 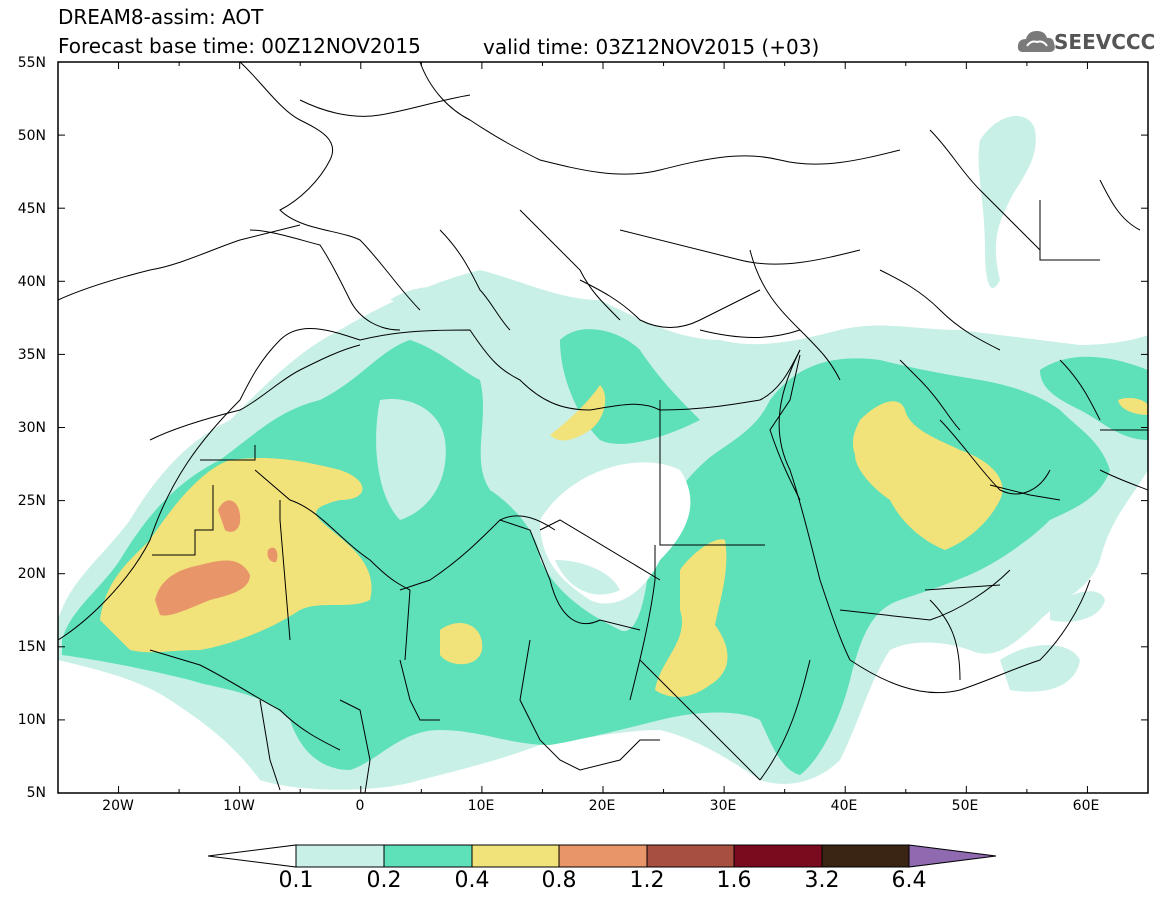 I want to click on colorbar-label: 1.2, so click(x=647, y=880).